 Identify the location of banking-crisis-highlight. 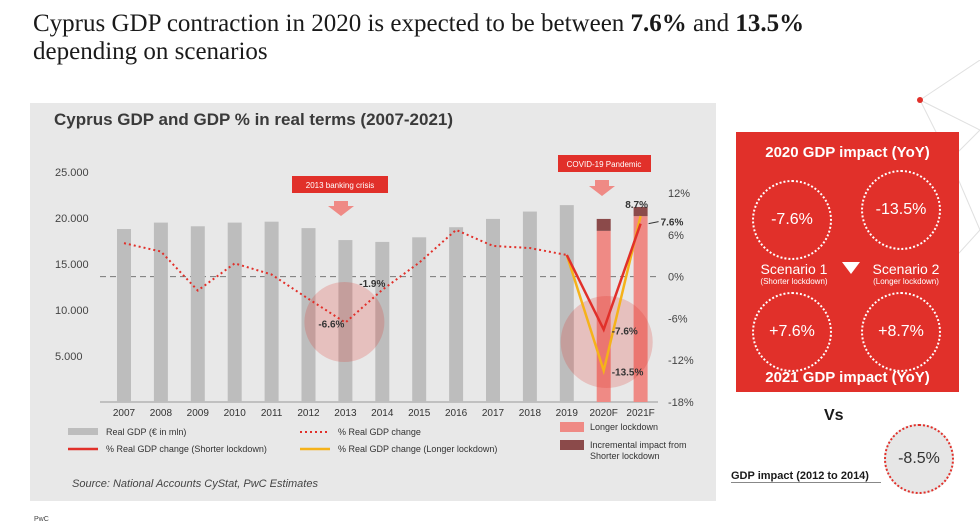
(344, 322).